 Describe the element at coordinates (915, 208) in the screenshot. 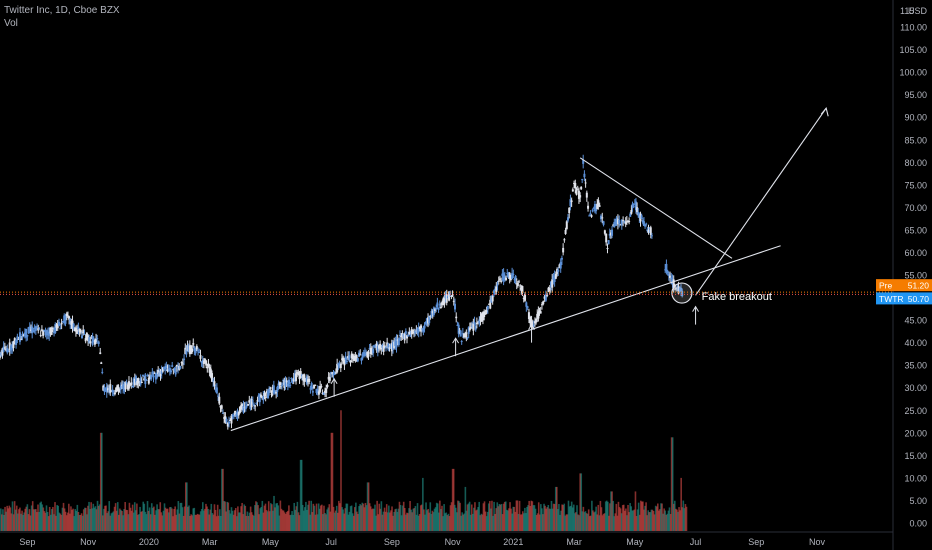

I see `y-tick-label: 70.00` at that location.